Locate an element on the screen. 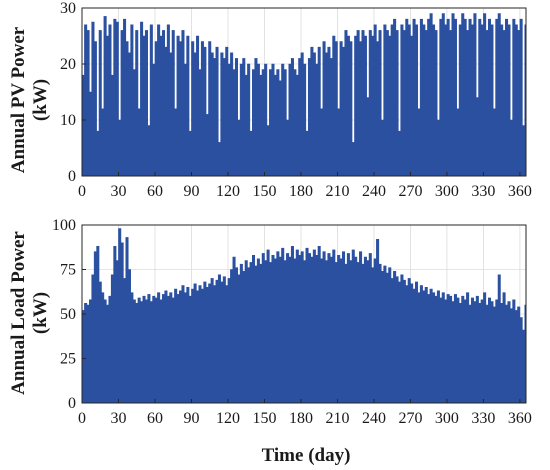 This screenshot has width=550, height=470. pv-xtick-label: 270 is located at coordinates (410, 191).